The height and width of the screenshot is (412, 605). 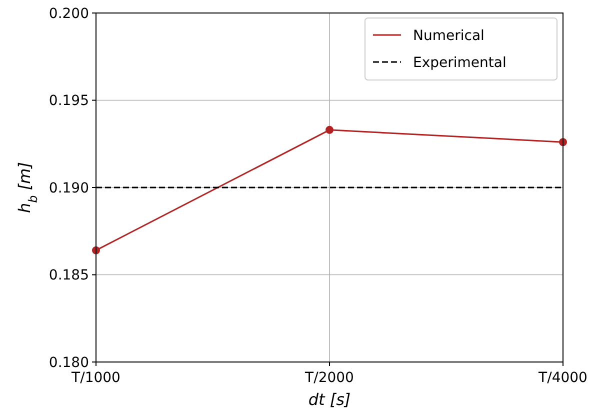 I want to click on x-axis-title: dt [s], so click(x=329, y=399).